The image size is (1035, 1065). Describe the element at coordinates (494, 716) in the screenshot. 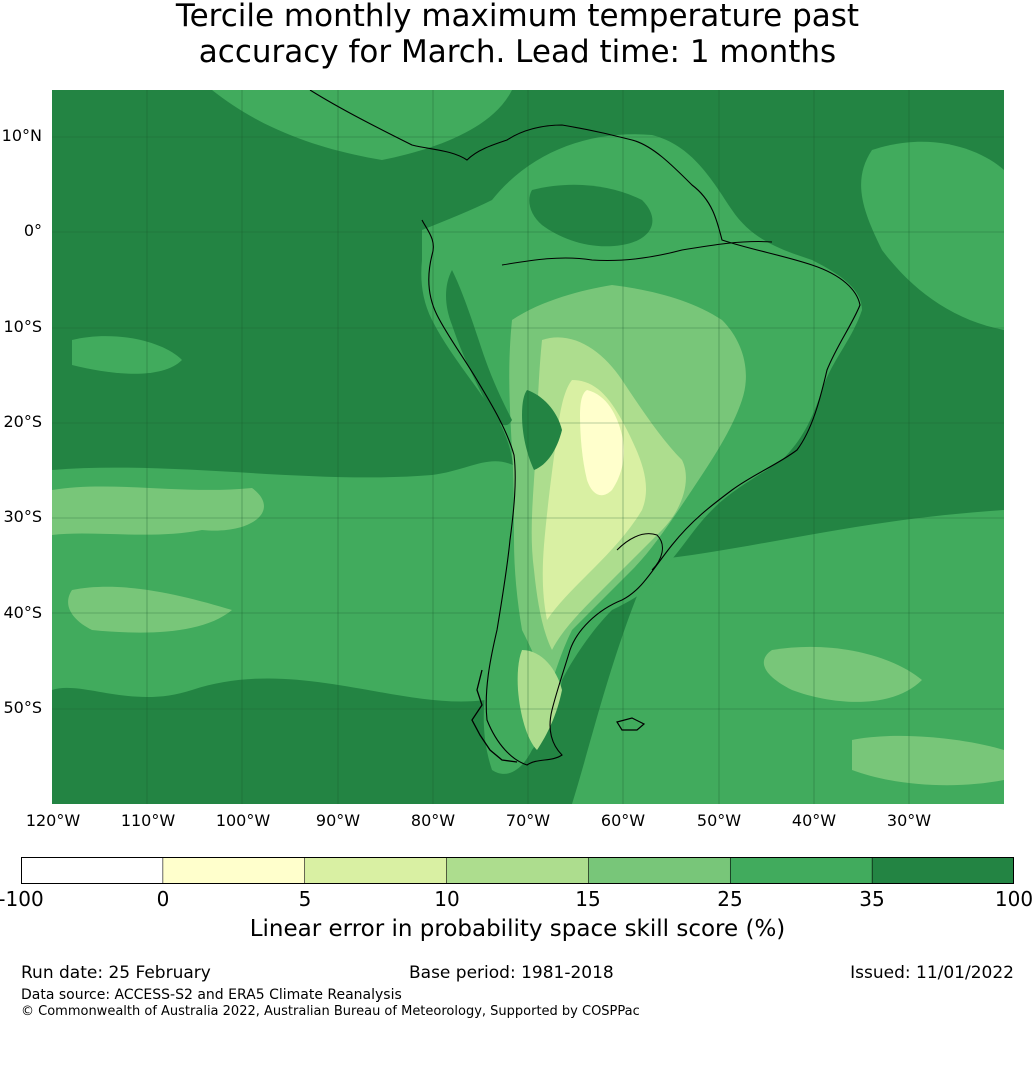

I see `chile-archipelago` at that location.